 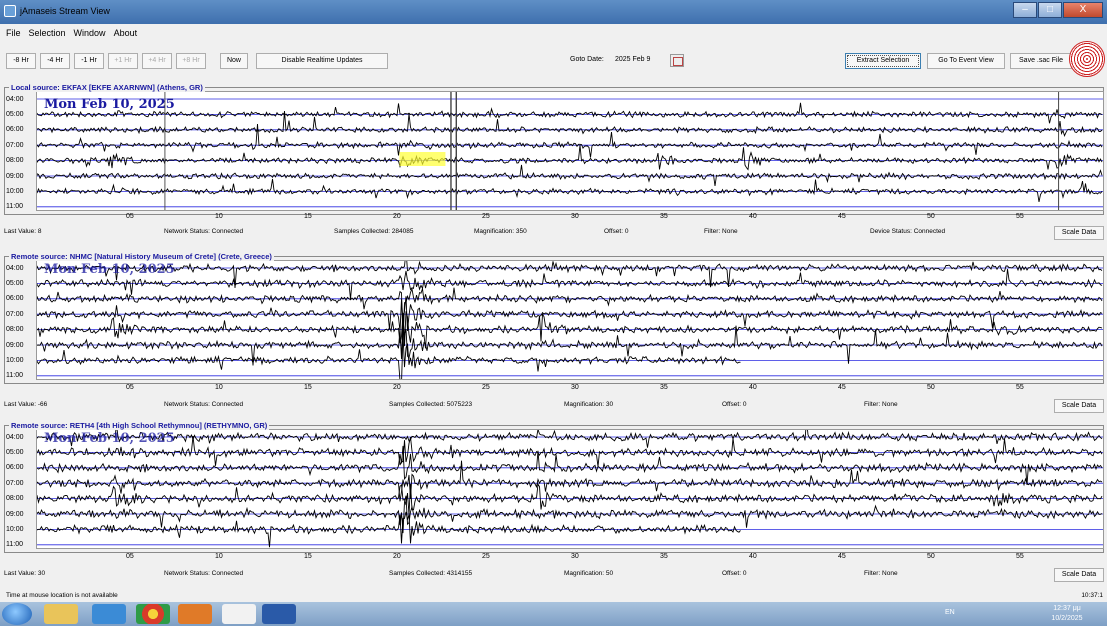 I want to click on menu-about: About, so click(x=125, y=32).